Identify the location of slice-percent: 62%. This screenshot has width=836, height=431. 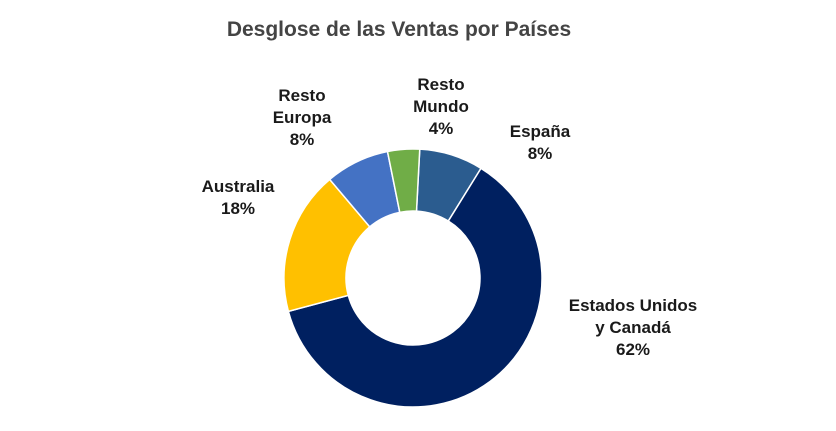
(633, 349).